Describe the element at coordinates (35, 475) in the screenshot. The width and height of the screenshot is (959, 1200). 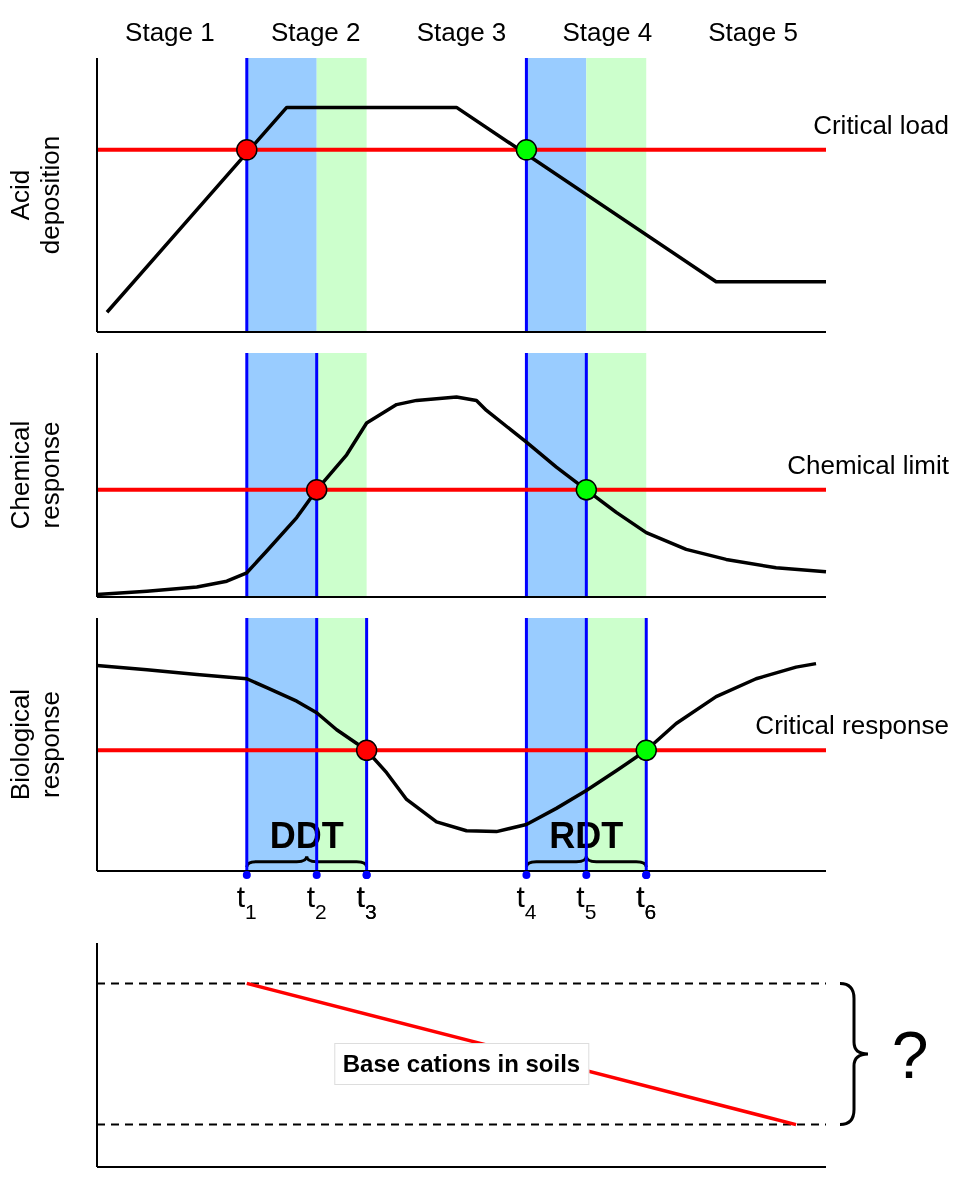
I see `y-axis-title: Chemical response` at that location.